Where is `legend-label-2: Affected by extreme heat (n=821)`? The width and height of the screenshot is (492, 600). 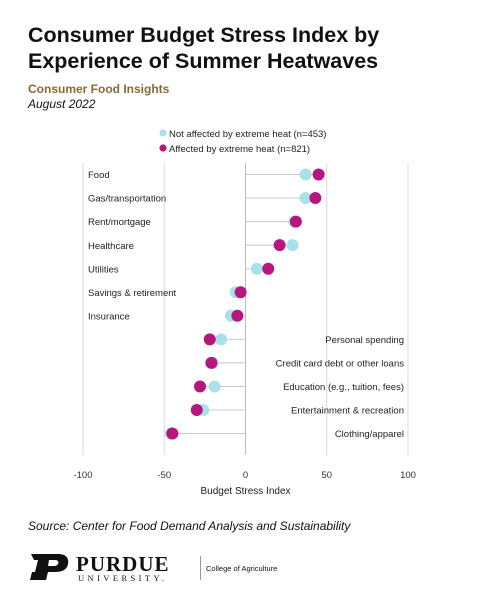
legend-label-2: Affected by extreme heat (n=821) is located at coordinates (239, 149).